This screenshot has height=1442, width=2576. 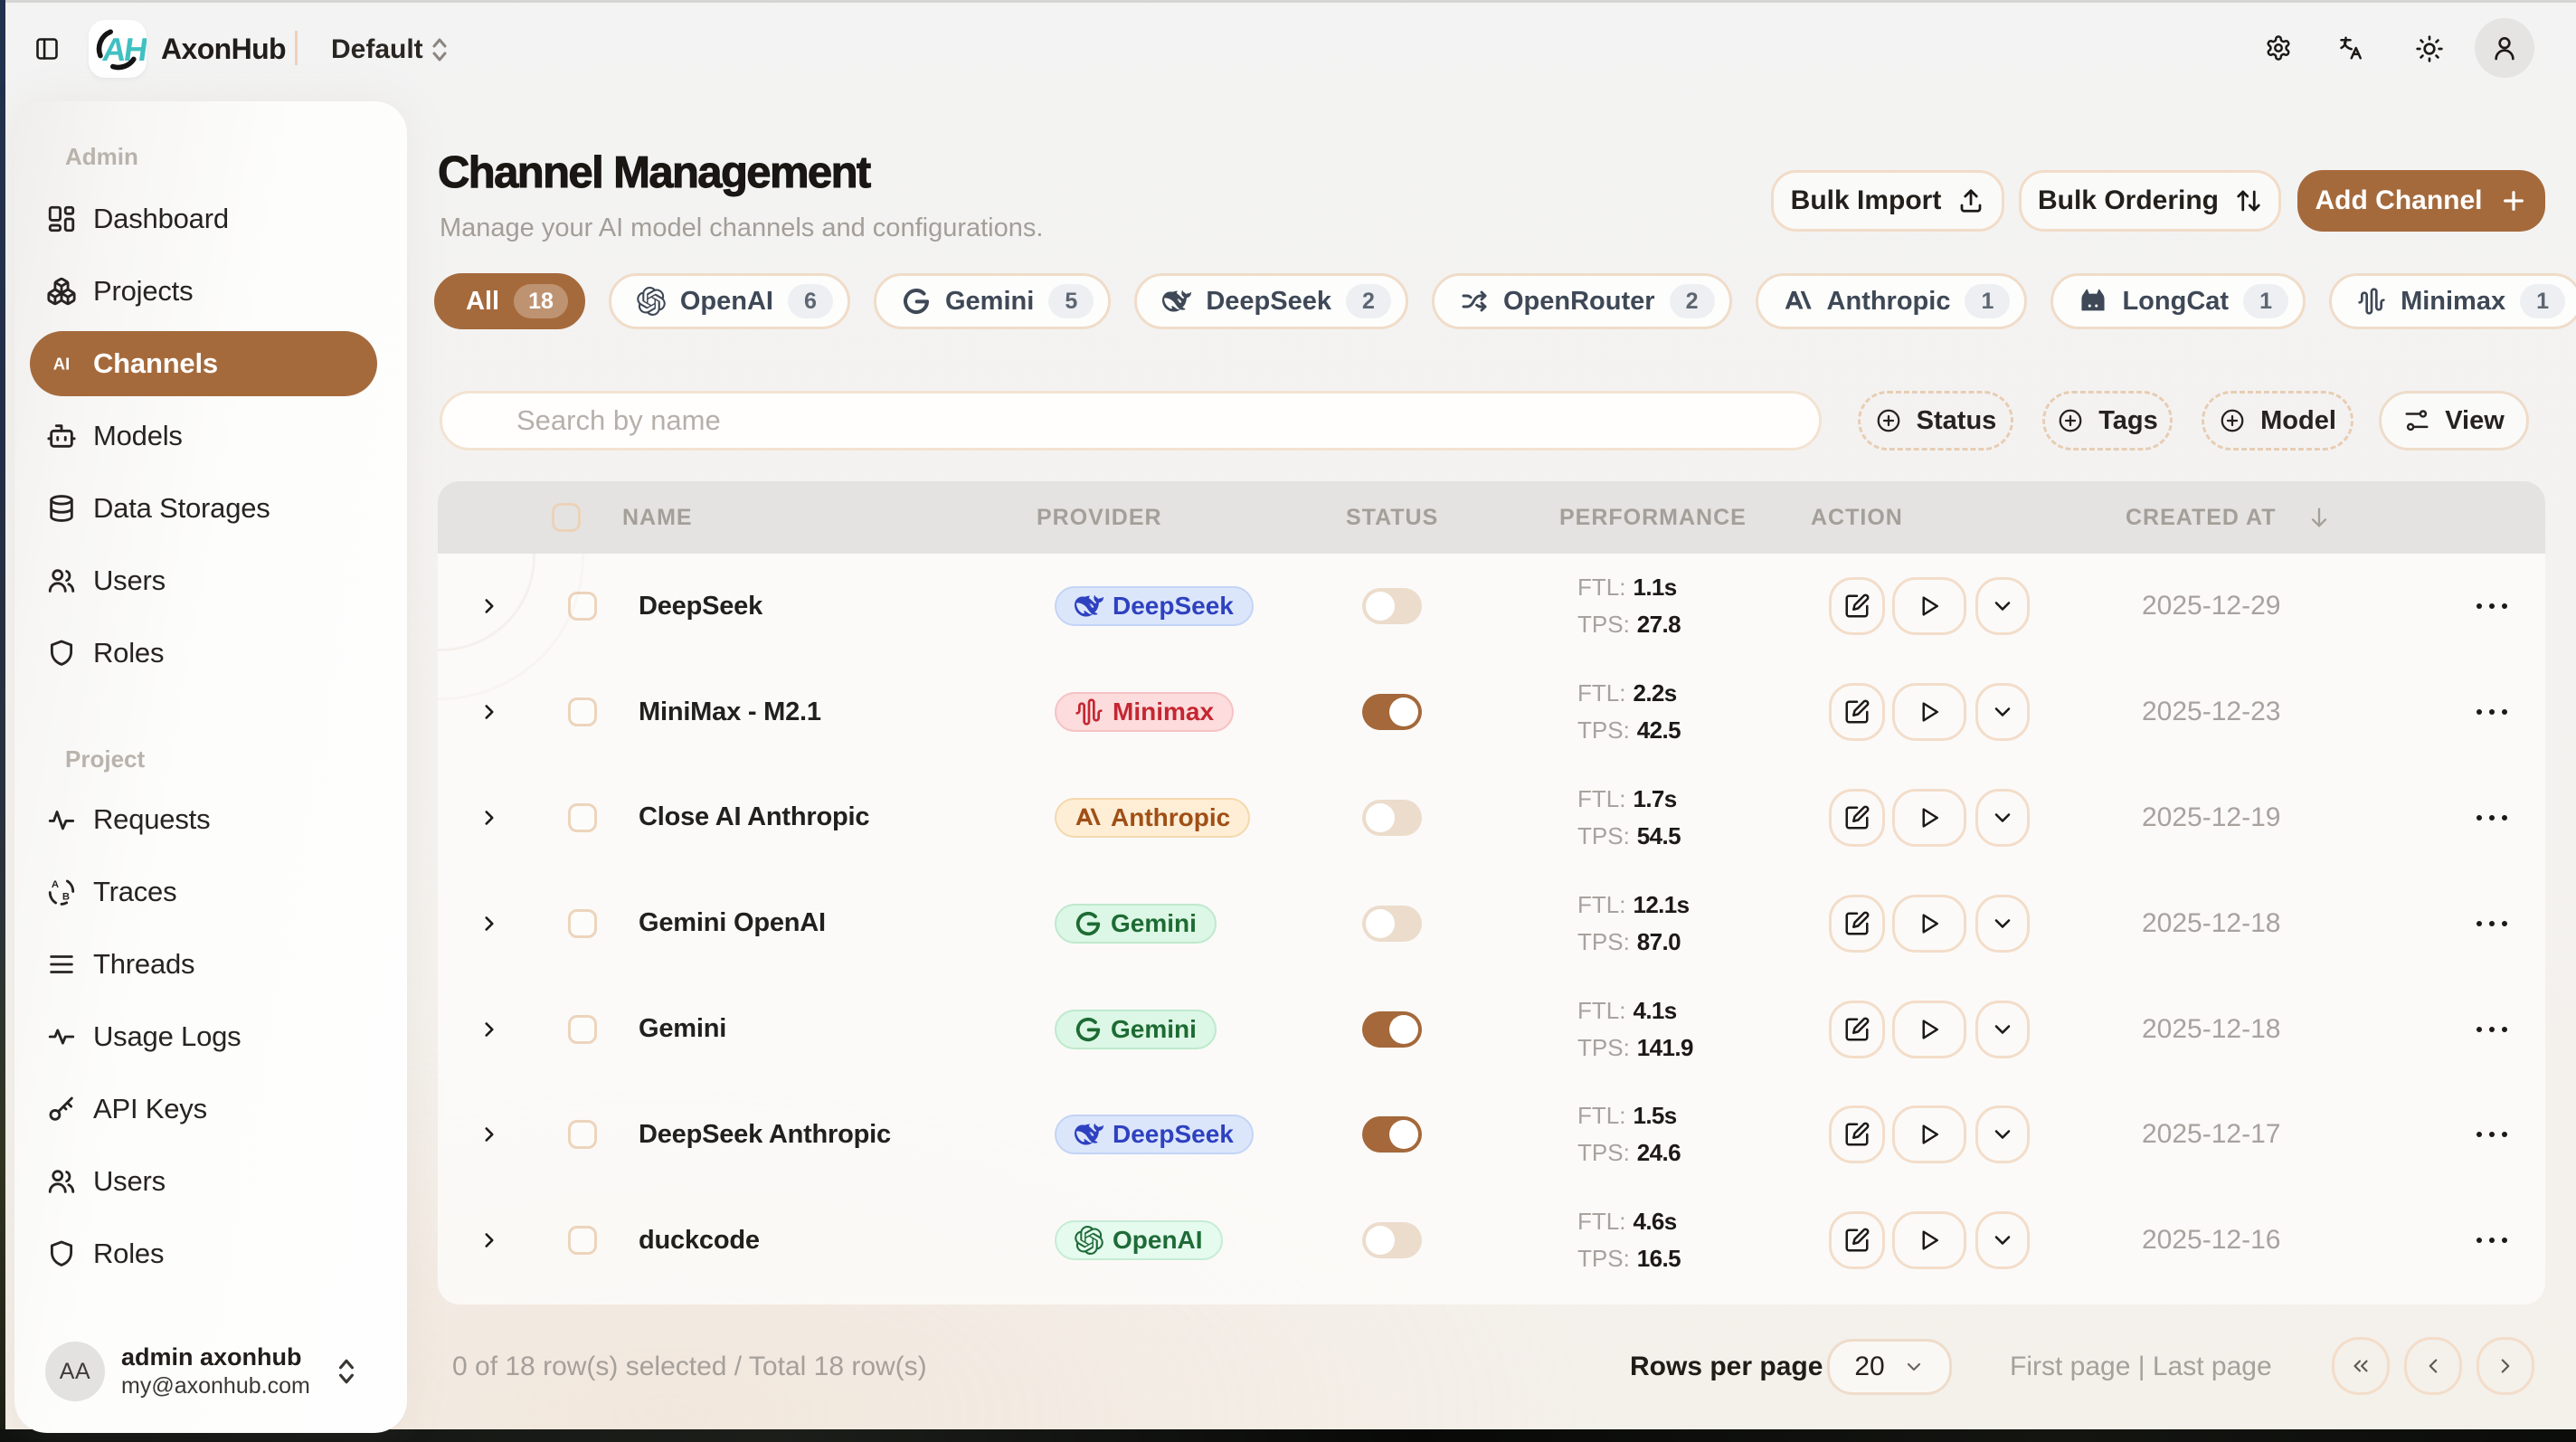 What do you see at coordinates (66, 897) in the screenshot?
I see `svg-text: B` at bounding box center [66, 897].